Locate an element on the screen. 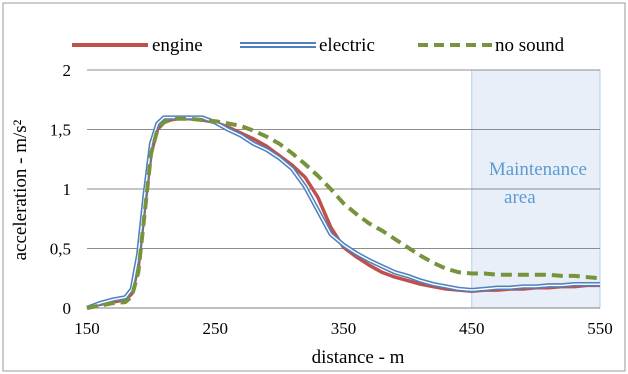 The image size is (628, 374). legend-item-engine: engine is located at coordinates (137, 45).